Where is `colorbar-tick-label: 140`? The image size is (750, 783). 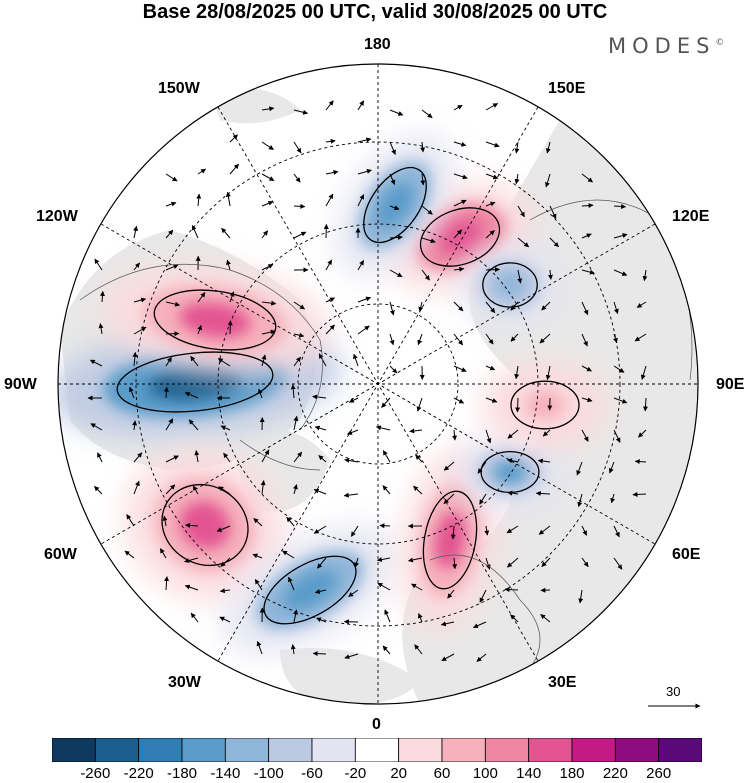
colorbar-tick-label: 140 is located at coordinates (529, 773).